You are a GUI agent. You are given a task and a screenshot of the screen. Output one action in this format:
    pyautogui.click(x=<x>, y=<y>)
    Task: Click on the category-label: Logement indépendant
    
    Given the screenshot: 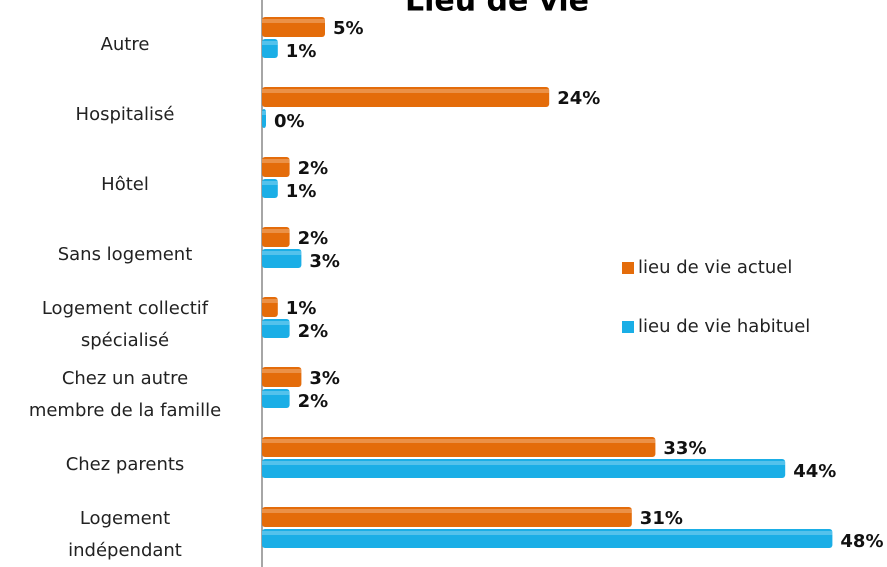 What is the action you would take?
    pyautogui.click(x=125, y=534)
    